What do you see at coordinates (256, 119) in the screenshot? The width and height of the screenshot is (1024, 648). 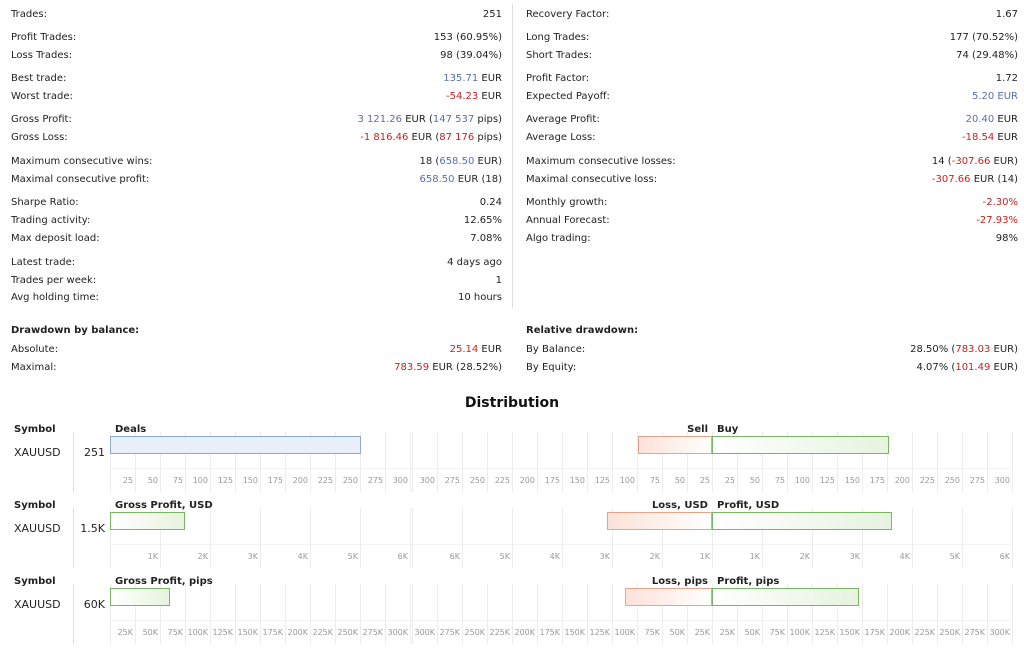 I see `stat-gross-profit: Gross Profit: 3 121.26 EUR (147 537 pips)` at bounding box center [256, 119].